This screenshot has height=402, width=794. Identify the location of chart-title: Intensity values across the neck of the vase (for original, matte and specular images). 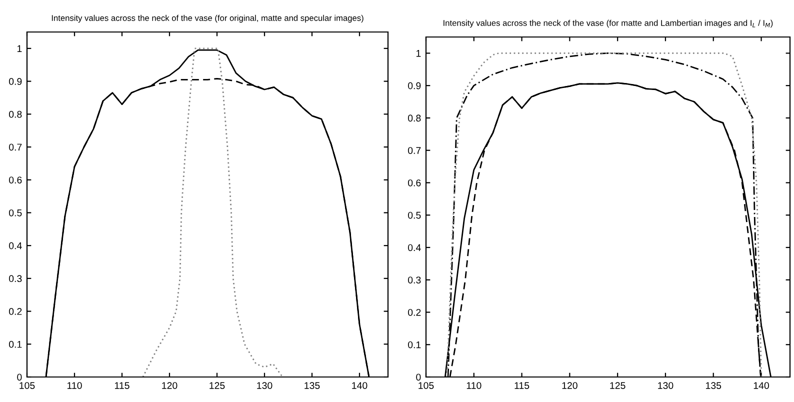
(208, 18).